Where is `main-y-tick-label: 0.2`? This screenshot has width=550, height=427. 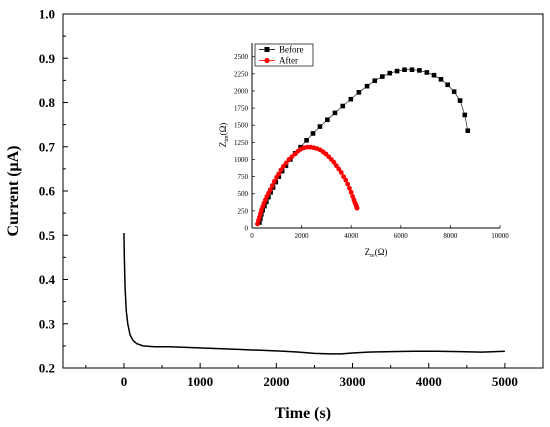
main-y-tick-label: 0.2 is located at coordinates (47, 368).